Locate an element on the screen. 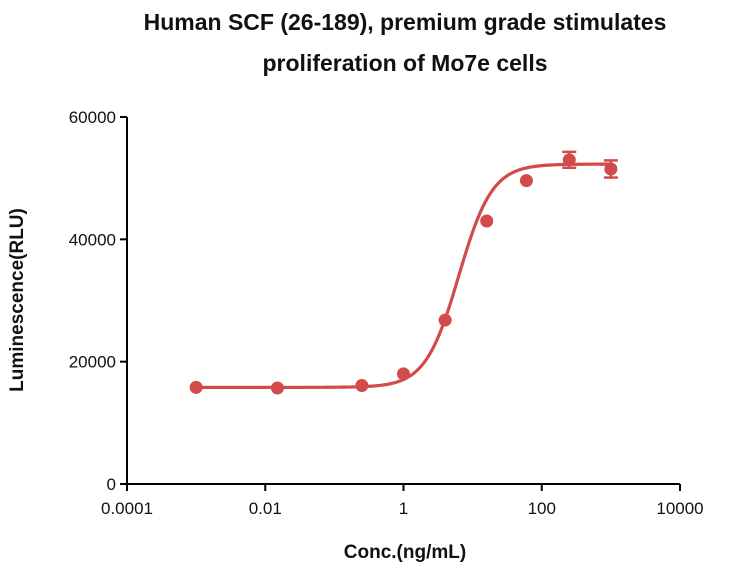 This screenshot has height=574, width=755. x-tick-label: 0.01 is located at coordinates (265, 508).